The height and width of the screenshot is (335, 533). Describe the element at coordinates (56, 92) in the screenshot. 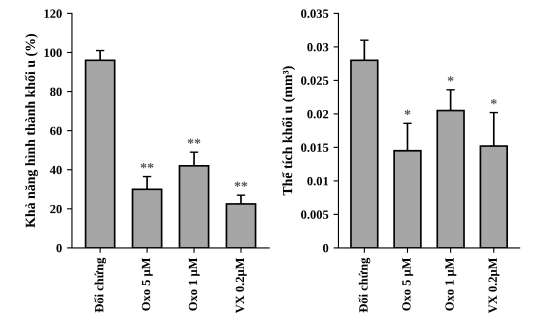

I see `y-tick-label: 80` at that location.